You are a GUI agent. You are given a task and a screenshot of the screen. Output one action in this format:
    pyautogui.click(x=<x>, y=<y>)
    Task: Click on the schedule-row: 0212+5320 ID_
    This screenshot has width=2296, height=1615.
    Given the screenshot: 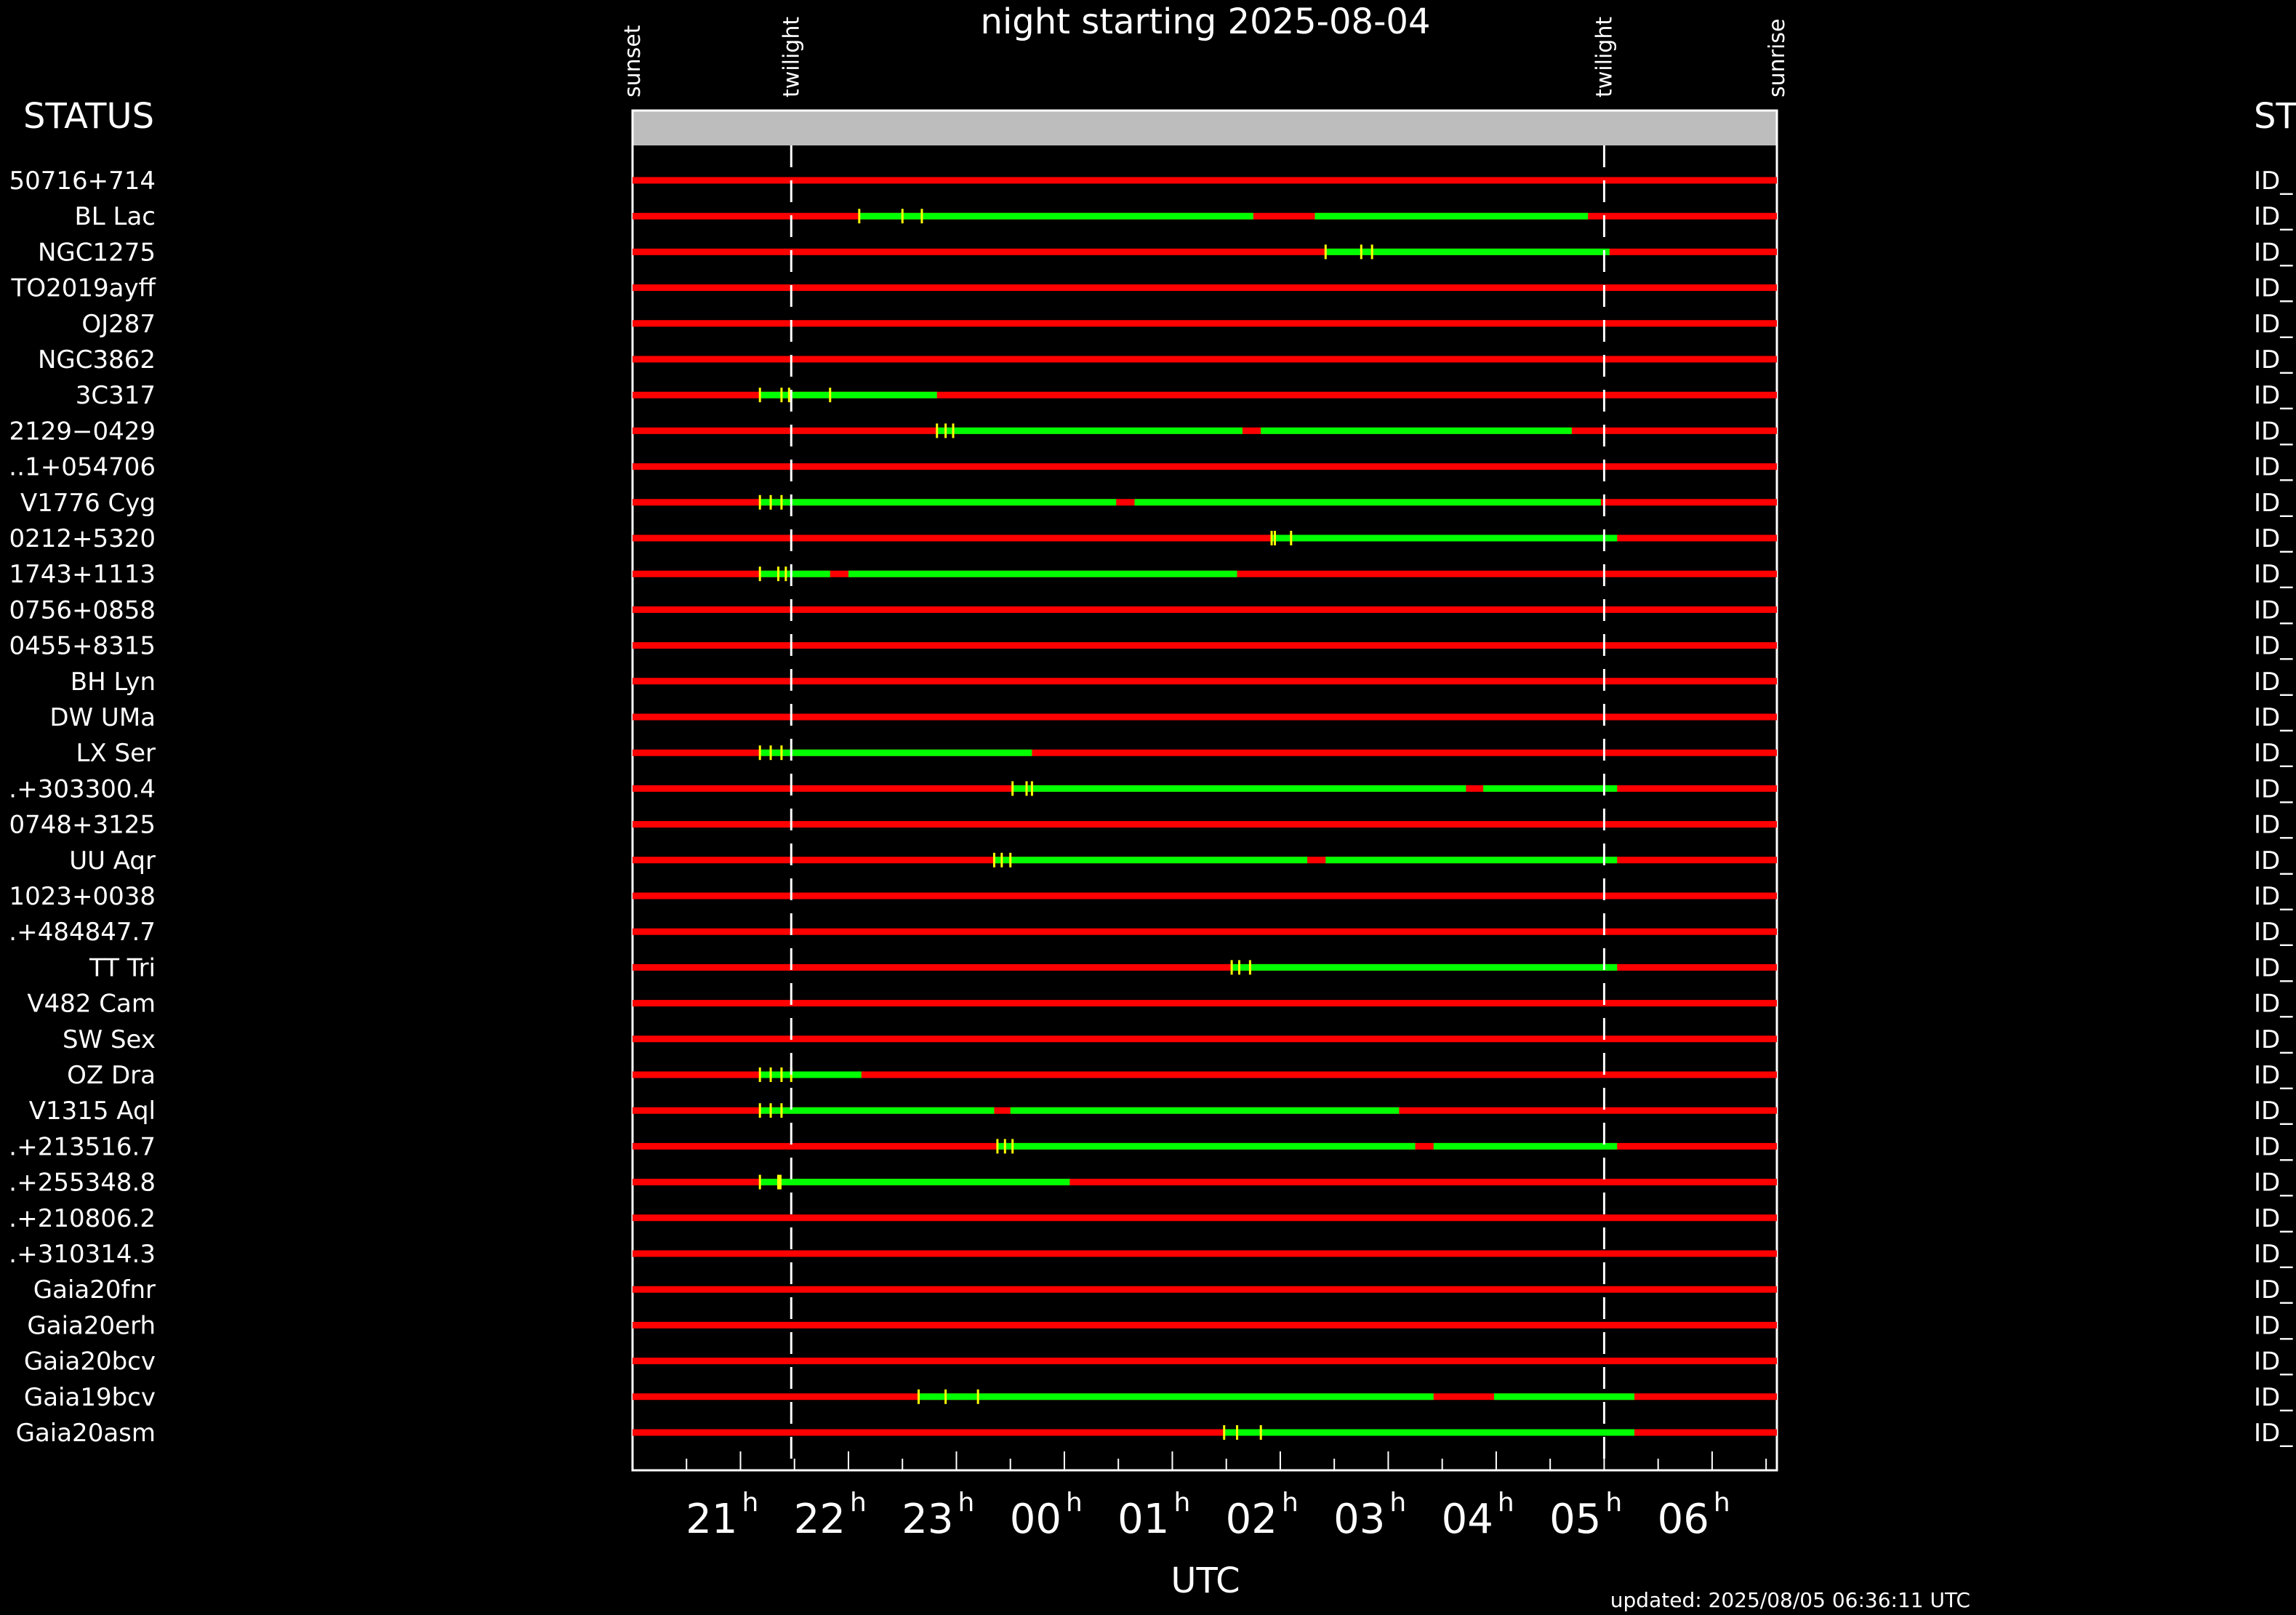 What is the action you would take?
    pyautogui.click(x=1151, y=538)
    